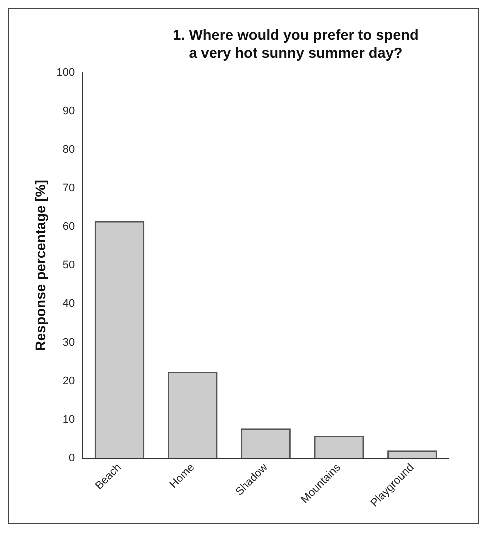  What do you see at coordinates (69, 150) in the screenshot?
I see `y-tick-label: 80` at bounding box center [69, 150].